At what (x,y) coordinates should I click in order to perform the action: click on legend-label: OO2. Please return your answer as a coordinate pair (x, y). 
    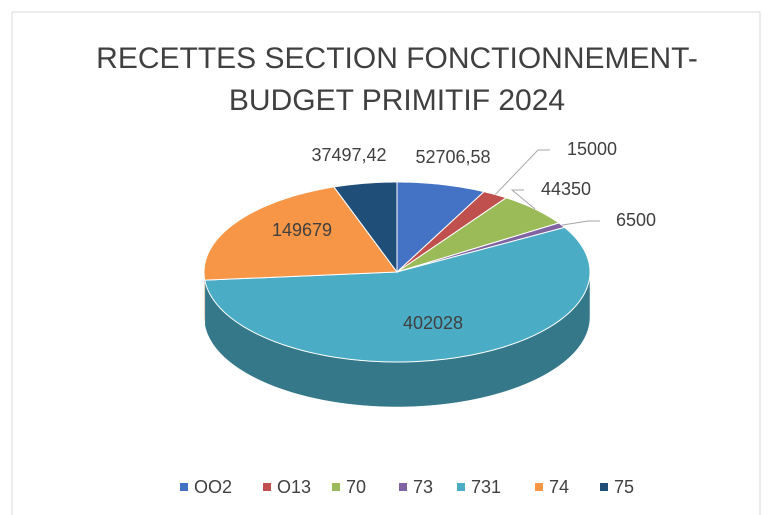
    Looking at the image, I should click on (213, 487).